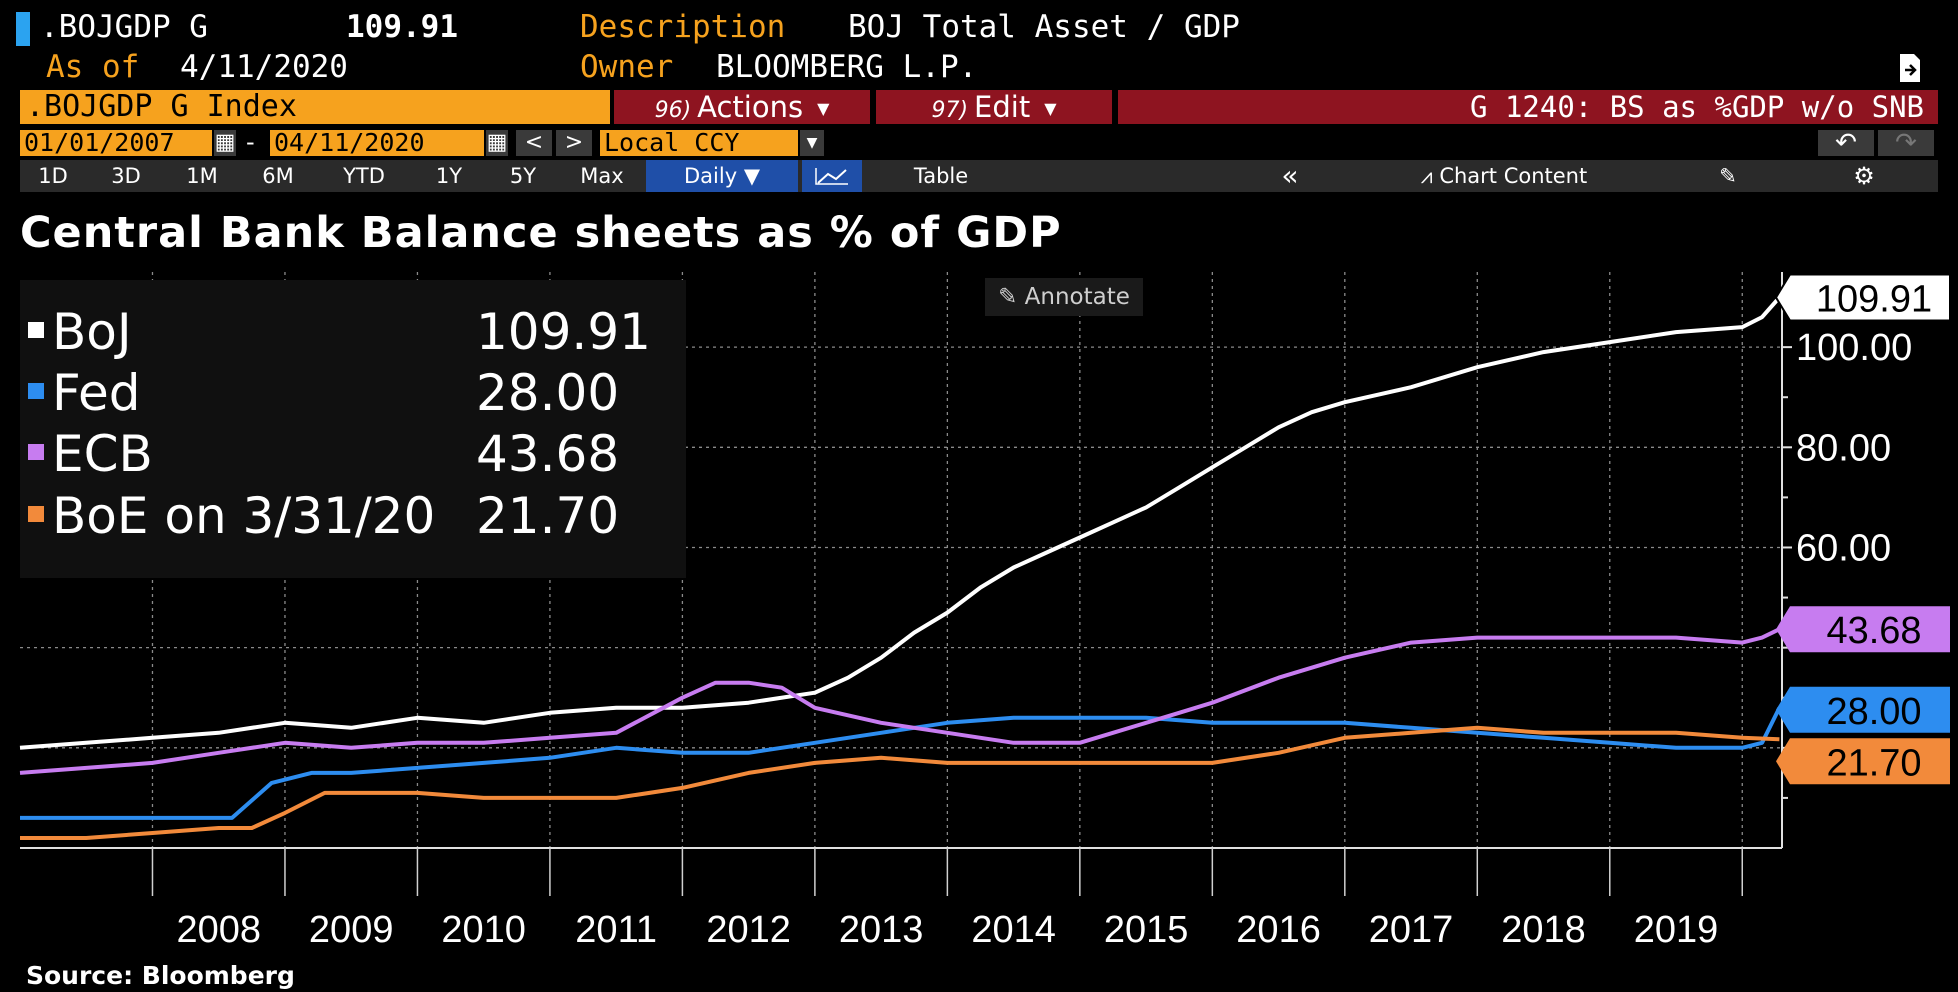 This screenshot has height=992, width=1958. Describe the element at coordinates (616, 930) in the screenshot. I see `x-tick-label: 2011` at that location.